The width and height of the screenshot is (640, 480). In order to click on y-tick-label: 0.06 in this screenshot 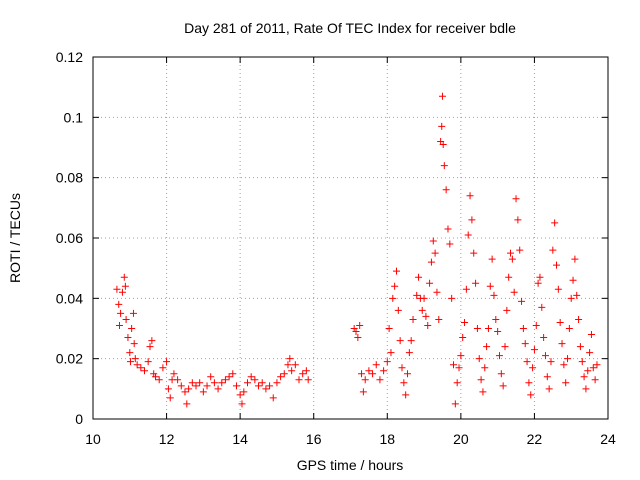, I will do `click(69, 238)`.